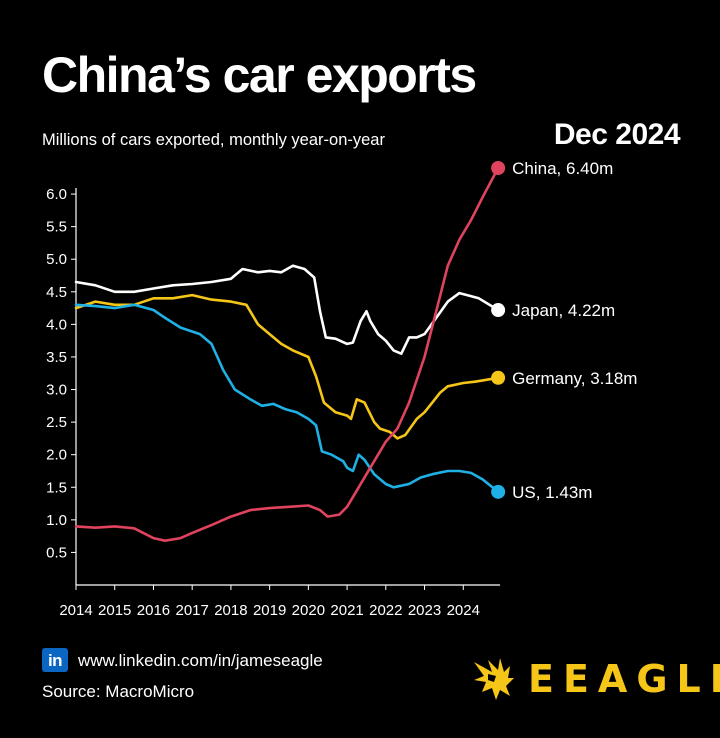  I want to click on x-tick-label: 2018, so click(230, 610).